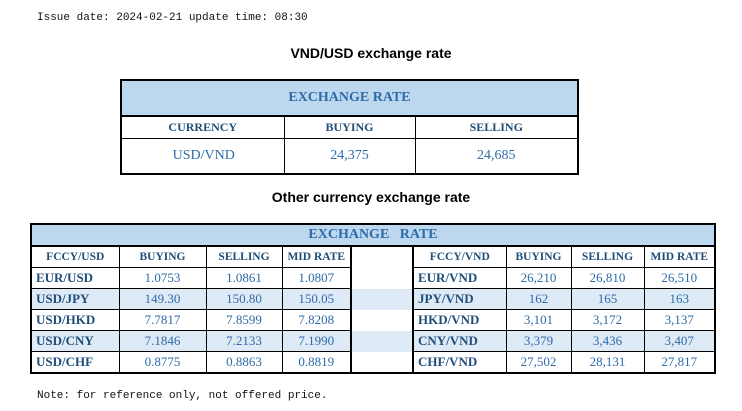 This screenshot has width=742, height=411. What do you see at coordinates (244, 299) in the screenshot?
I see `selling-rate-cell: 150.80` at bounding box center [244, 299].